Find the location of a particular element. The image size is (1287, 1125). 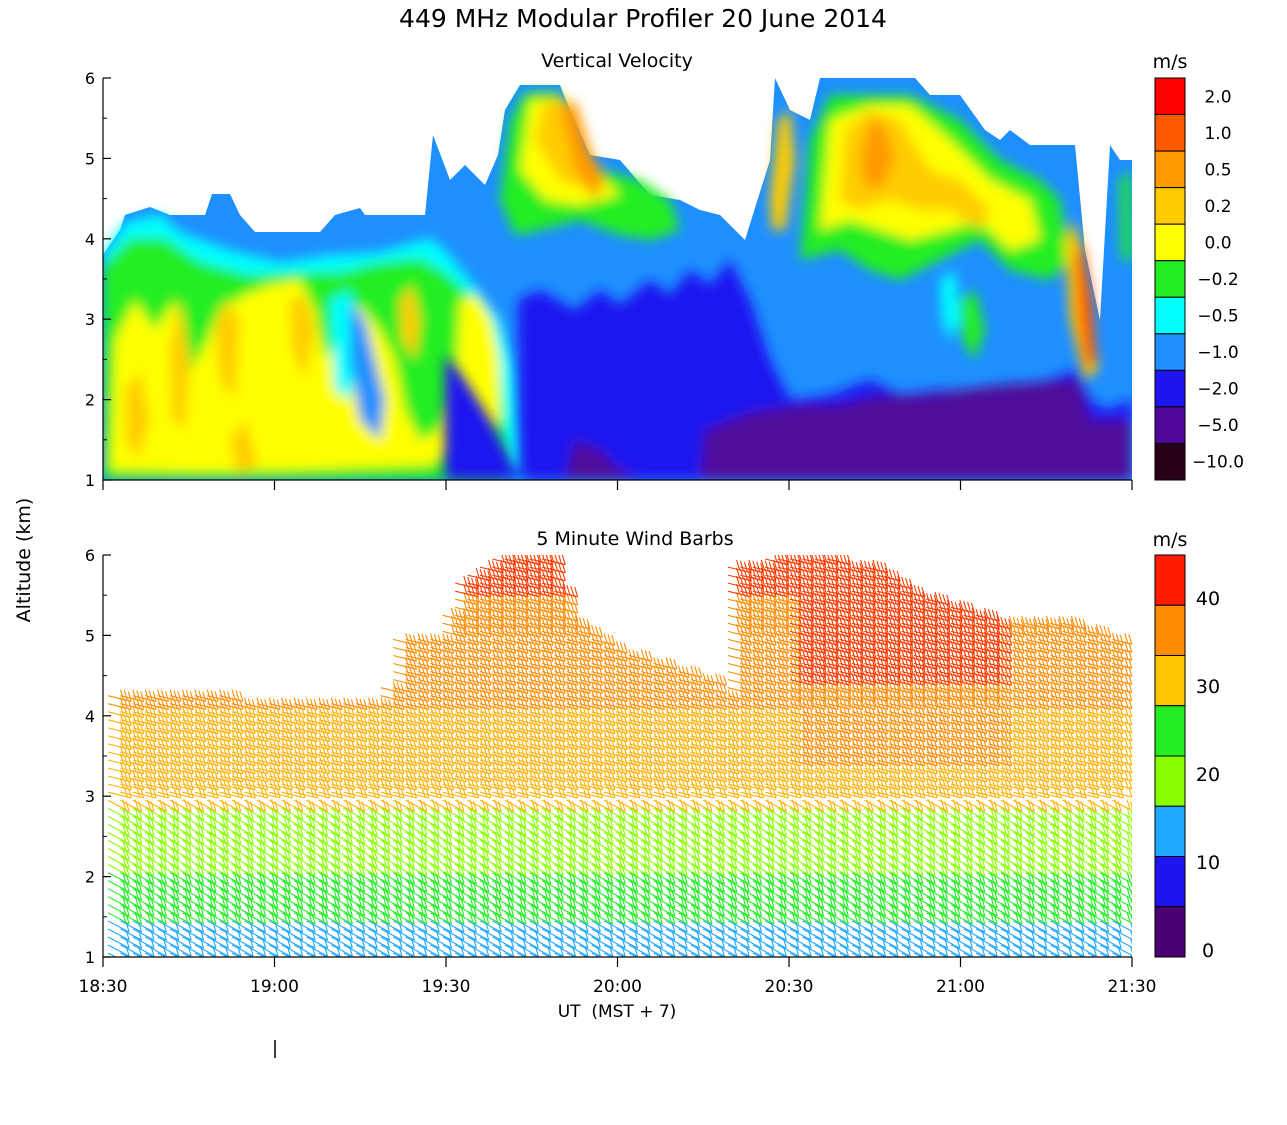

wb-x-tick-label: 20:30 is located at coordinates (789, 987).